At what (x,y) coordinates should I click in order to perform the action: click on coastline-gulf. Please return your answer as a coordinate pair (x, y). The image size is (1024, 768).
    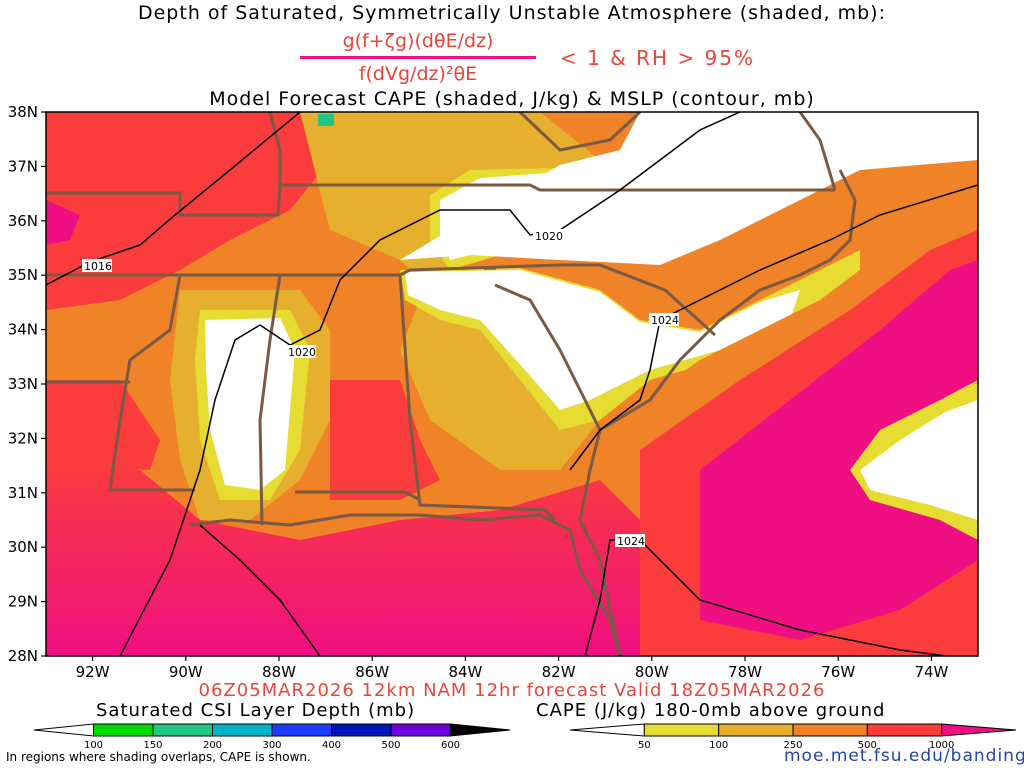
    Looking at the image, I should click on (405, 584).